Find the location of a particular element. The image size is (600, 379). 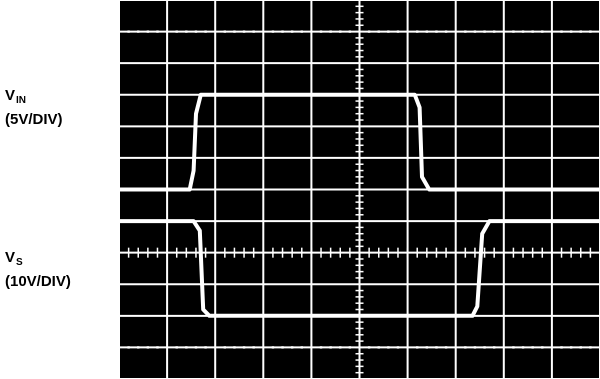

vs-scale: (10V/DIV) is located at coordinates (38, 281).